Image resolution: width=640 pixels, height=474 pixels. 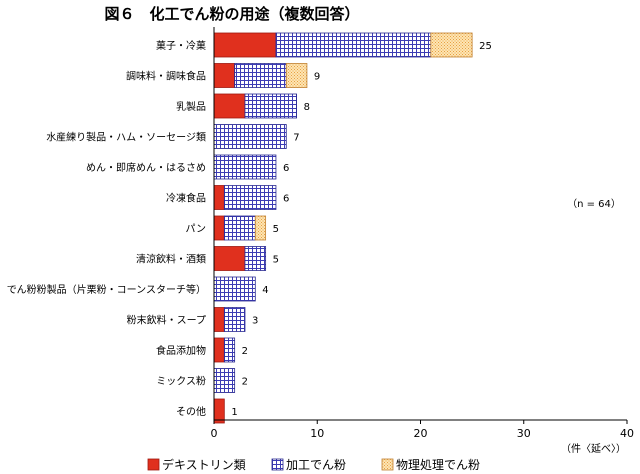 What do you see at coordinates (594, 204) in the screenshot?
I see `sample-size-note: （n = 64）` at bounding box center [594, 204].